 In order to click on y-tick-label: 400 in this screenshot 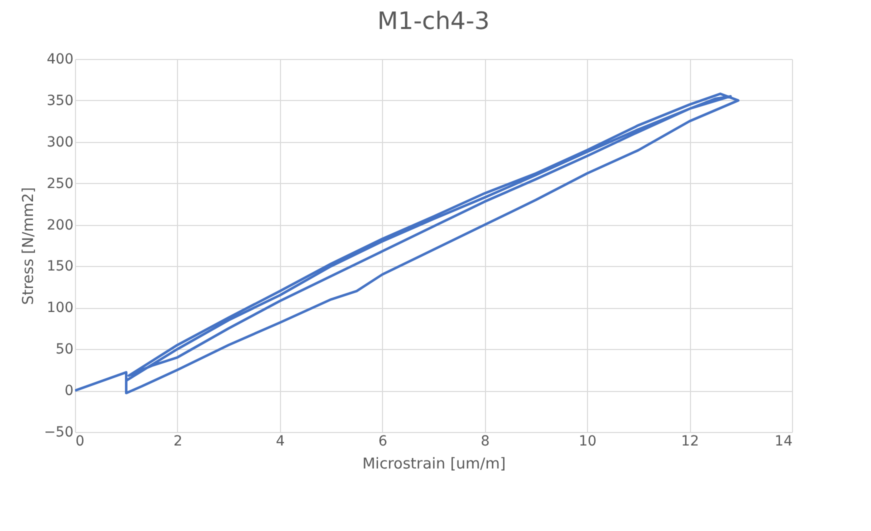, I will do `click(60, 60)`.